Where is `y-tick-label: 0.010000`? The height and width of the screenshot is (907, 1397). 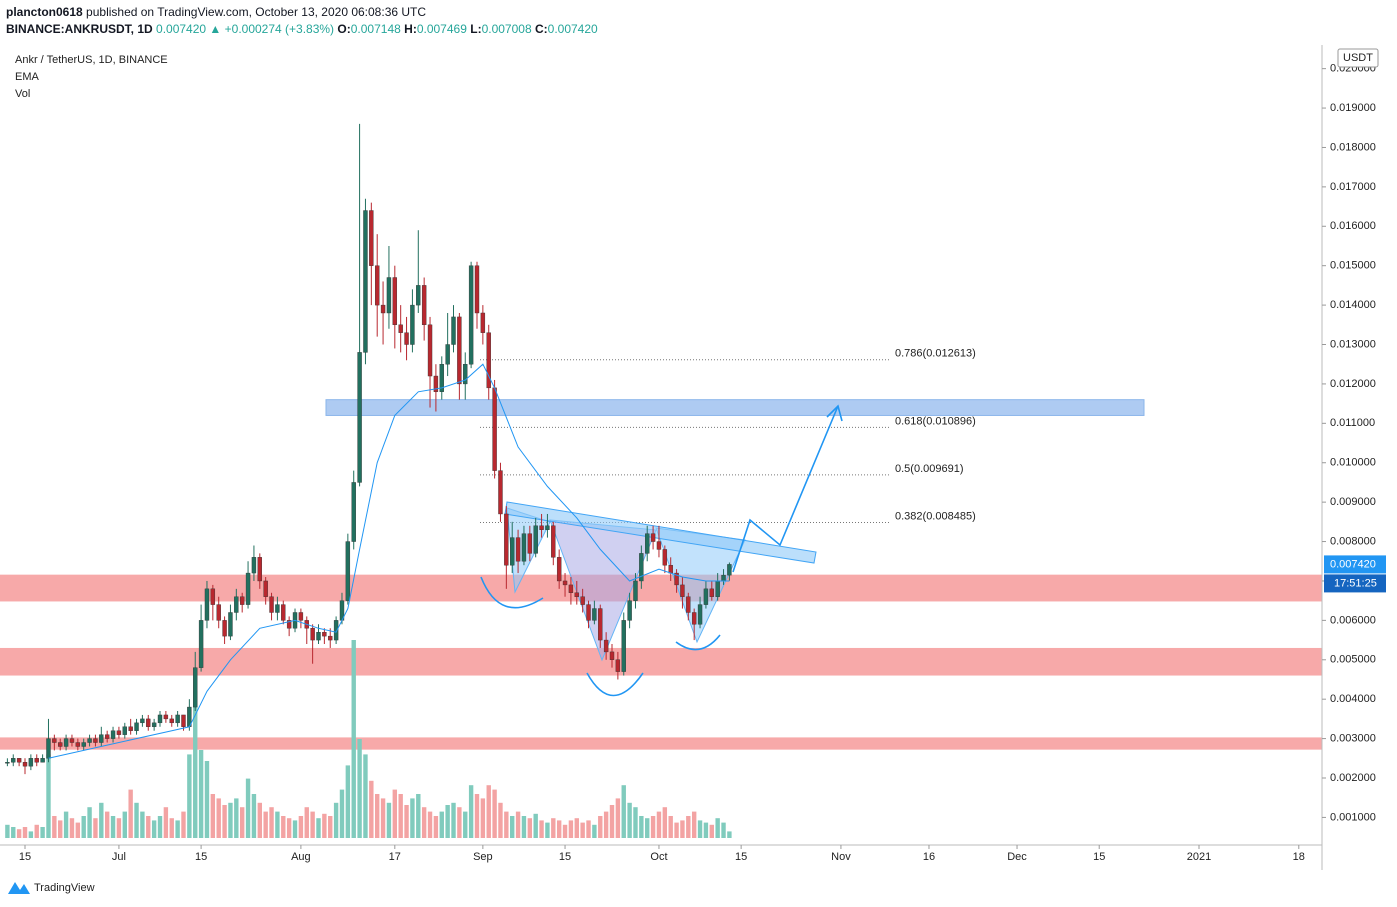
y-tick-label: 0.010000 is located at coordinates (1353, 463).